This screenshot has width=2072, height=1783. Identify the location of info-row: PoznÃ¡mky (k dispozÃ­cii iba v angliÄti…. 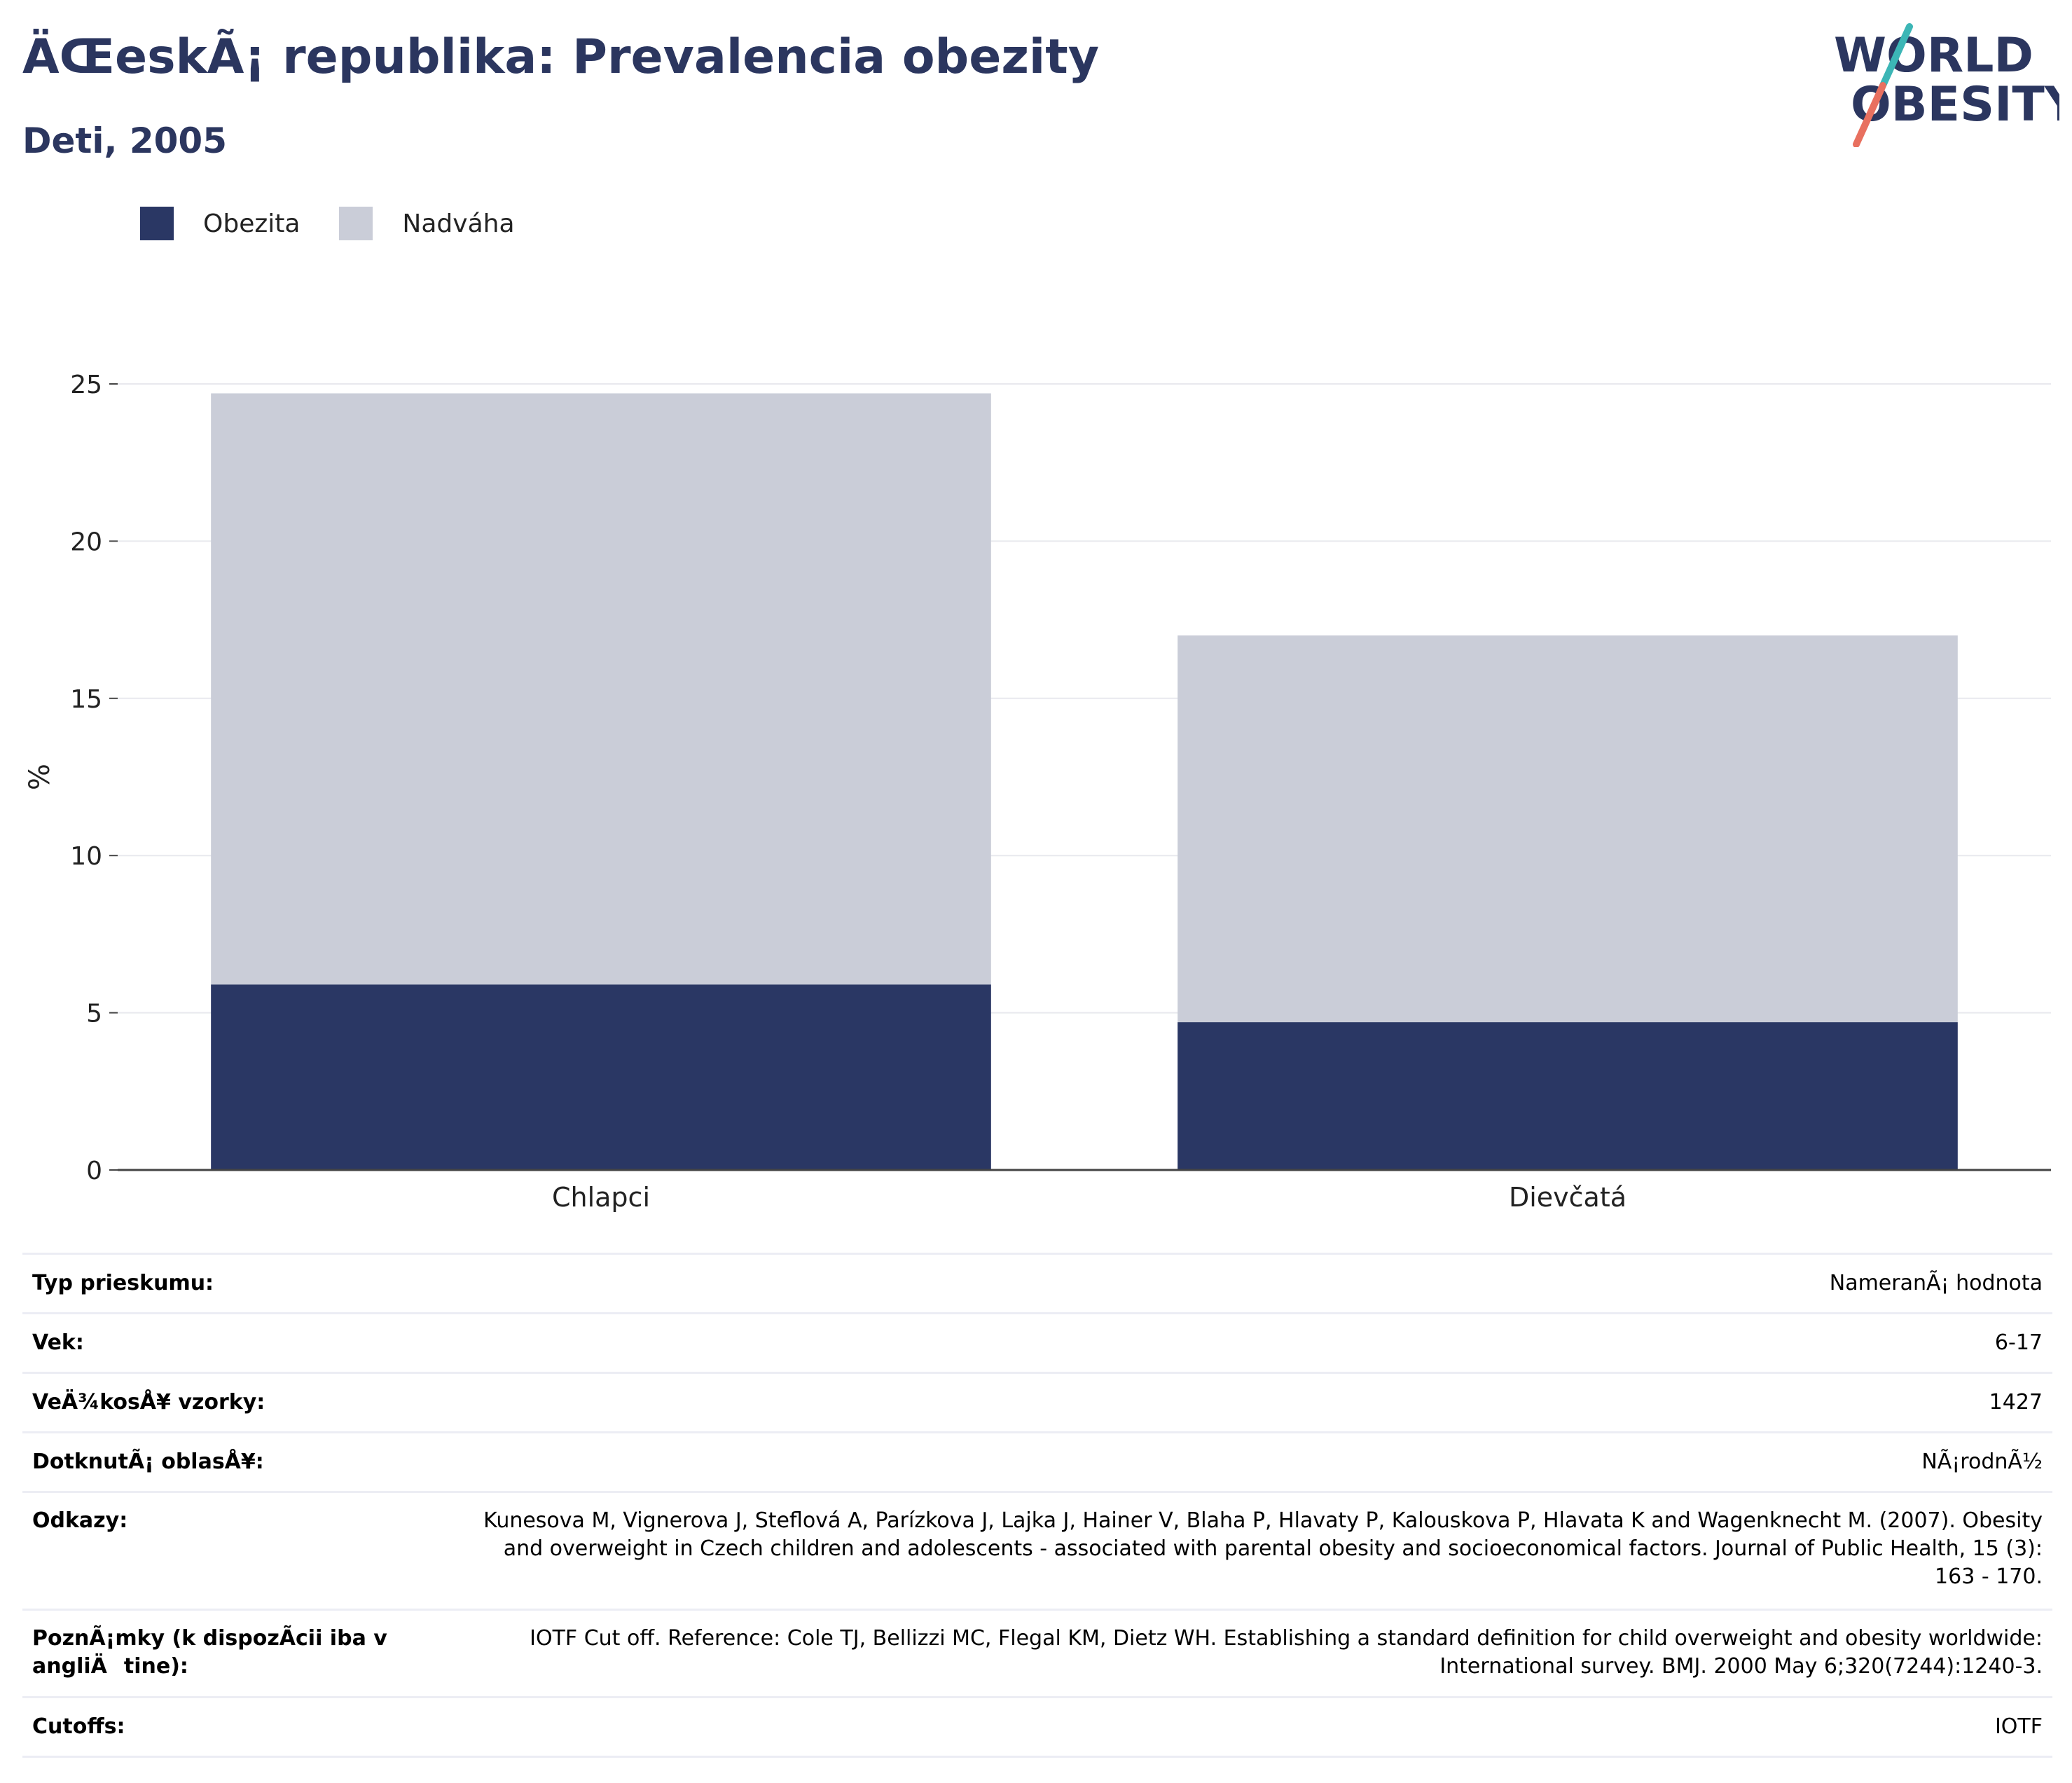
(1037, 1654).